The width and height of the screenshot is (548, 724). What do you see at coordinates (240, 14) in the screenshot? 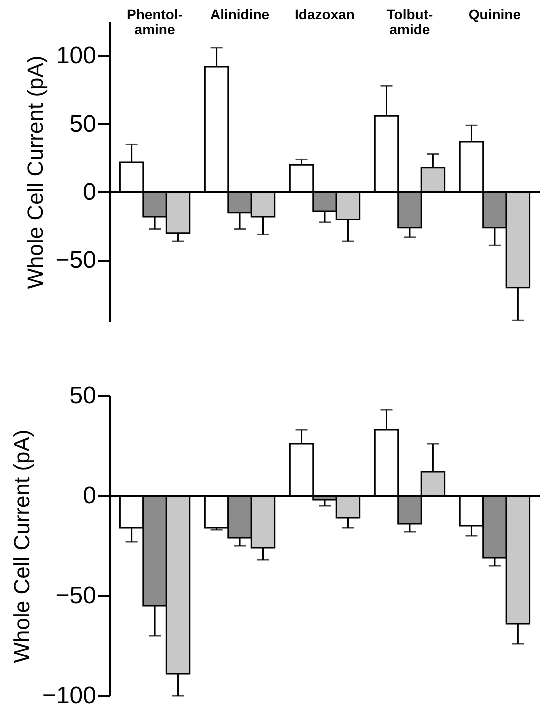
I see `x-tick-label: Alinidine` at bounding box center [240, 14].